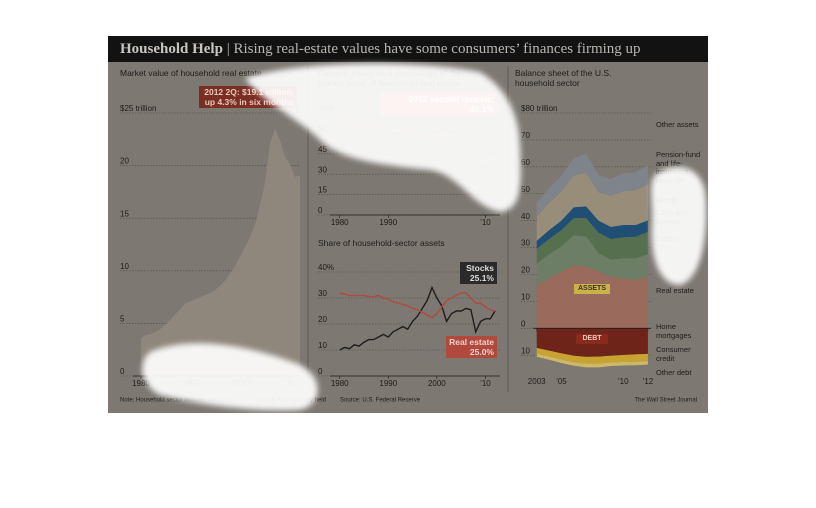 The width and height of the screenshot is (816, 508). Describe the element at coordinates (667, 200) in the screenshot. I see `legend-entry: Bonds` at that location.